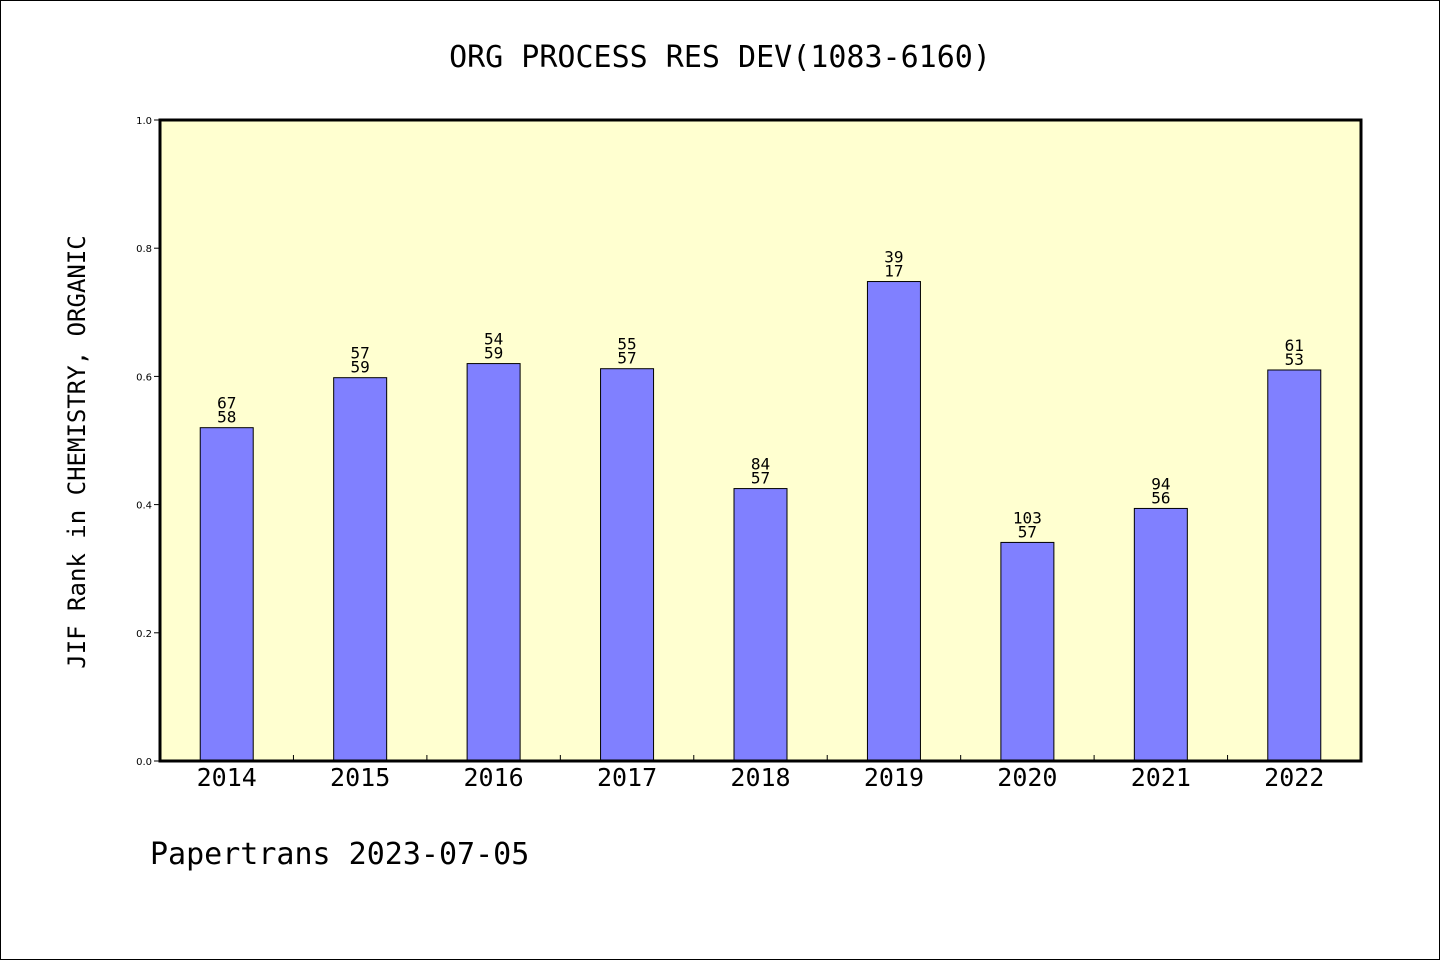 This screenshot has width=1440, height=960. I want to click on data-label-top: 84, so click(760, 464).